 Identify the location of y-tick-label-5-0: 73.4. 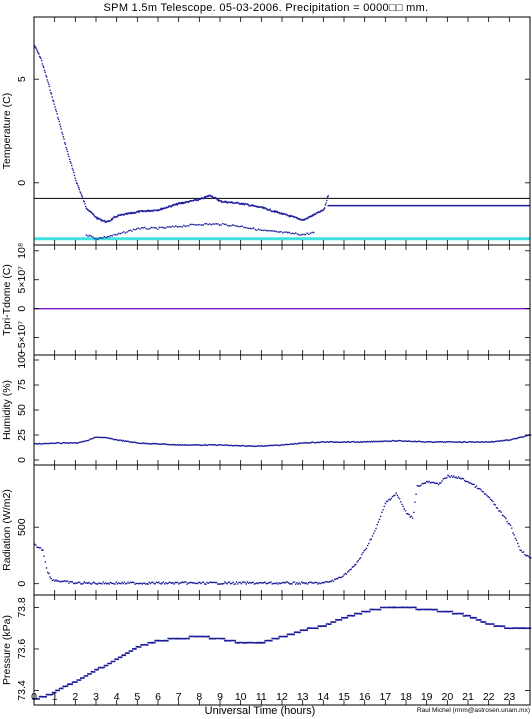
(22, 690).